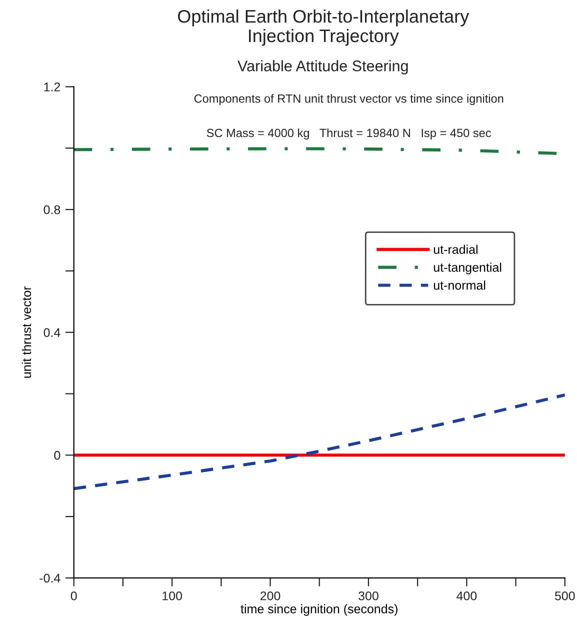  What do you see at coordinates (50, 578) in the screenshot?
I see `y-tick-label: -0.4` at bounding box center [50, 578].